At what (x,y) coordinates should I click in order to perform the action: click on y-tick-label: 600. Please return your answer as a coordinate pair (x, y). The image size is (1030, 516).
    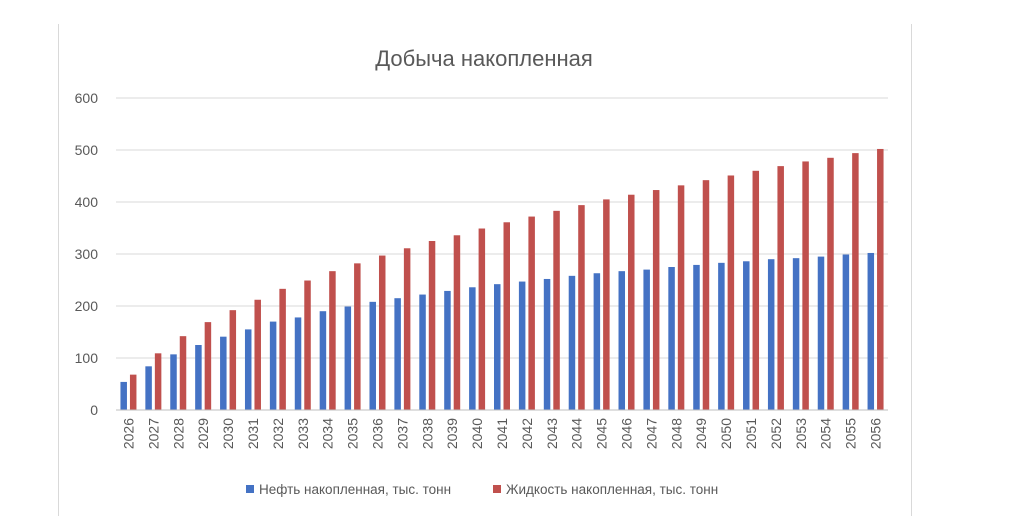
    Looking at the image, I should click on (87, 98).